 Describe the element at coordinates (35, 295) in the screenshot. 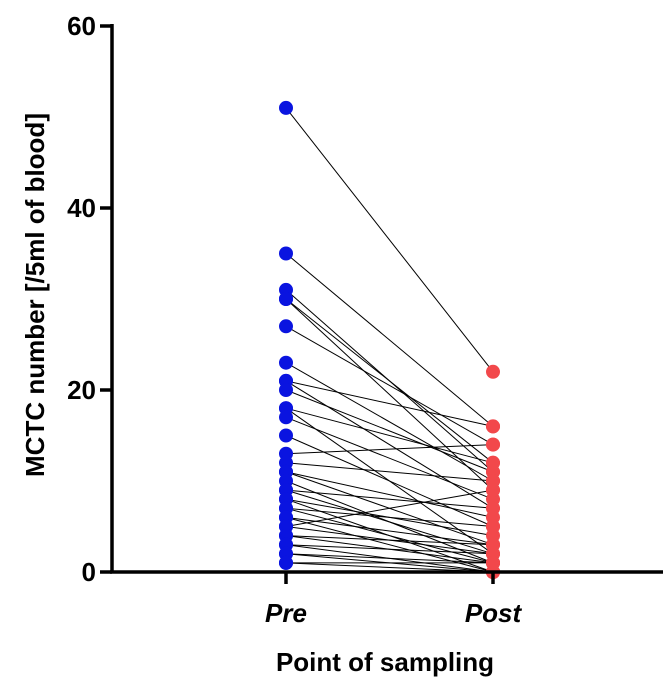

I see `y-axis-title: MCTC number [/5ml of blood]` at that location.